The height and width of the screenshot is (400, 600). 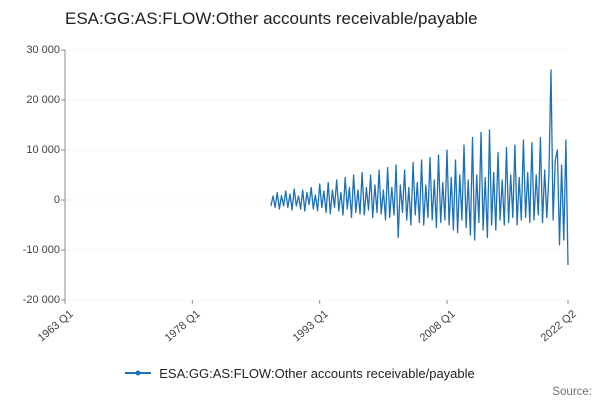 What do you see at coordinates (183, 326) in the screenshot?
I see `x-tick-label: 1978 Q1` at bounding box center [183, 326].